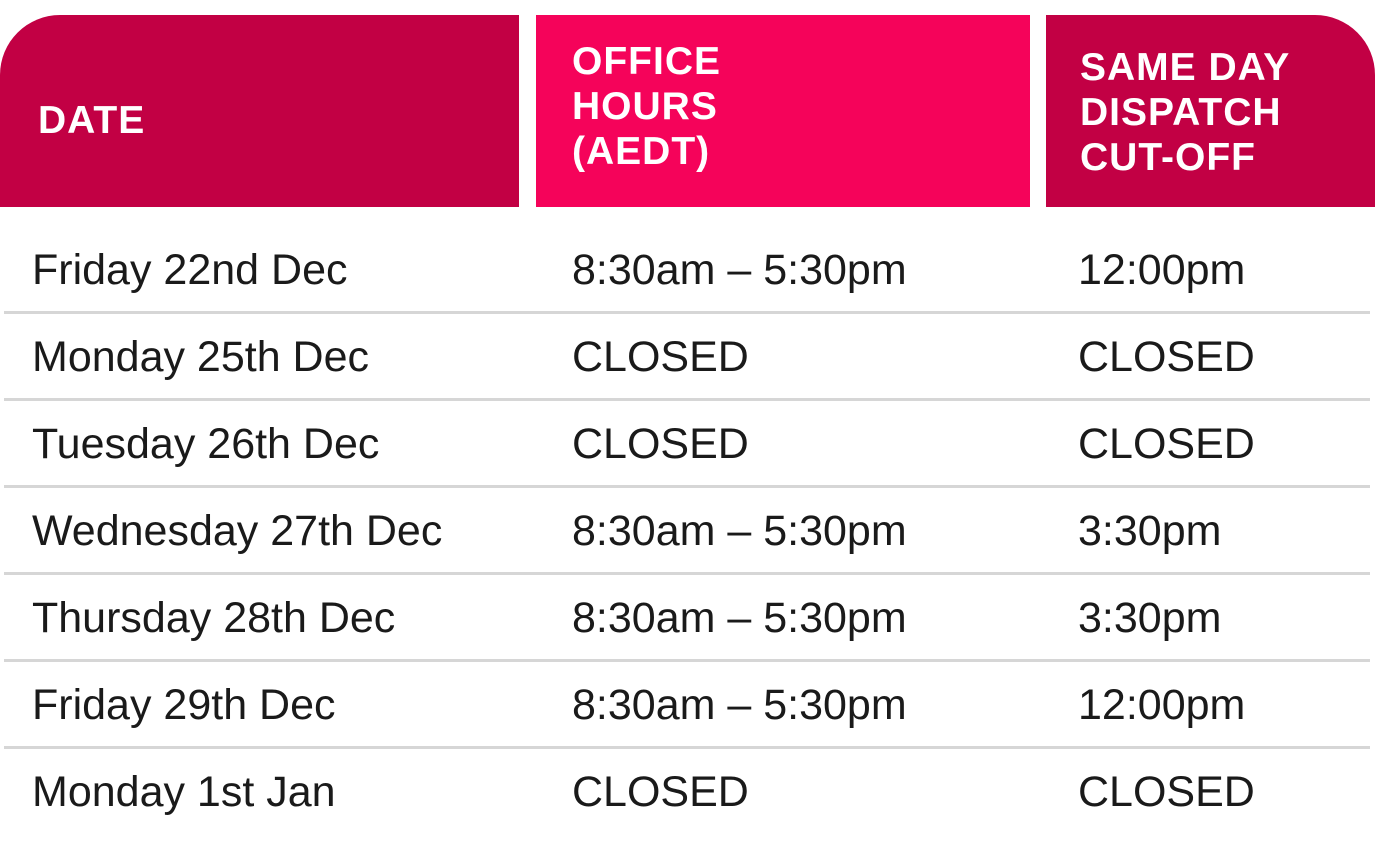 This screenshot has width=1375, height=855. Describe the element at coordinates (641, 151) in the screenshot. I see `header-text: (AEDT)` at that location.